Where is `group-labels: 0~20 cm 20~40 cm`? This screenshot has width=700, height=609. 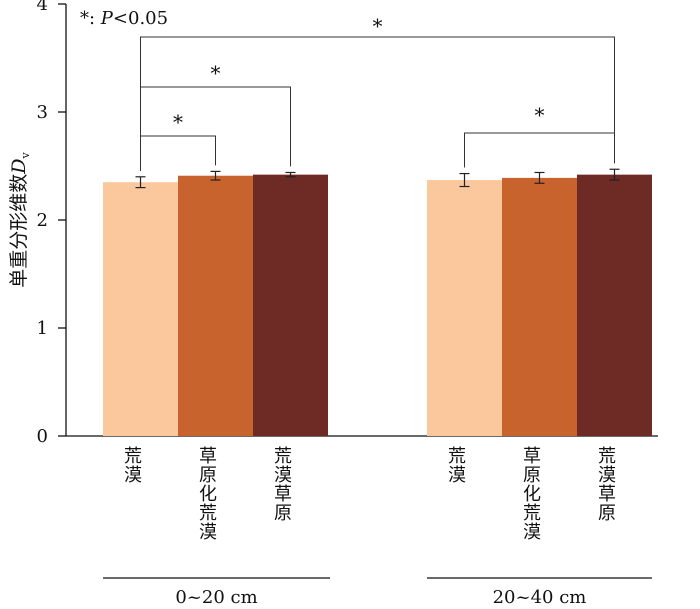
group-labels: 0~20 cm 20~40 cm is located at coordinates (377, 592).